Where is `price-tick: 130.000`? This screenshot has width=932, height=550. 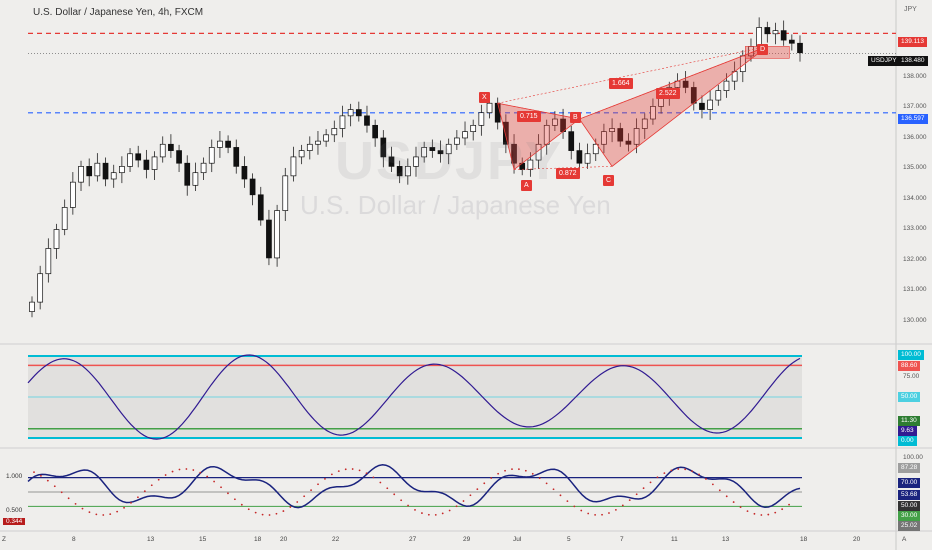
price-tick: 130.000 is located at coordinates (915, 320).